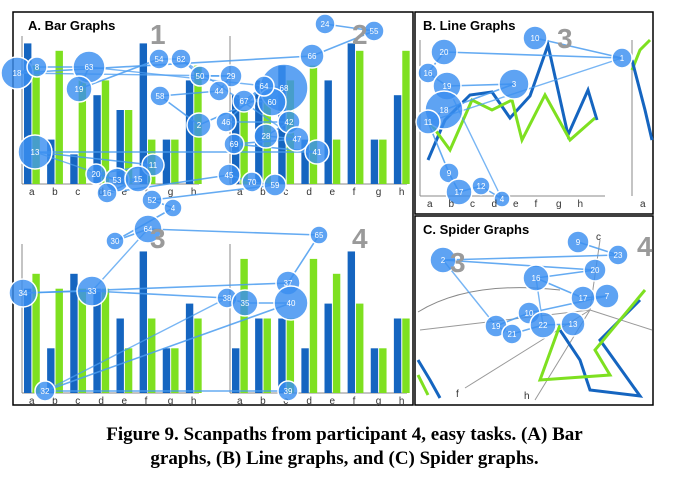 The width and height of the screenshot is (689, 486). What do you see at coordinates (457, 394) in the screenshot?
I see `spider-axis-label-f: f` at bounding box center [457, 394].